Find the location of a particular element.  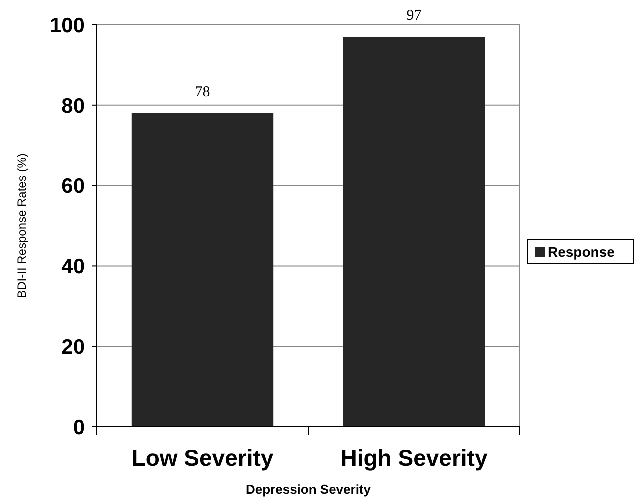

y-tick-label: 60 is located at coordinates (73, 186).